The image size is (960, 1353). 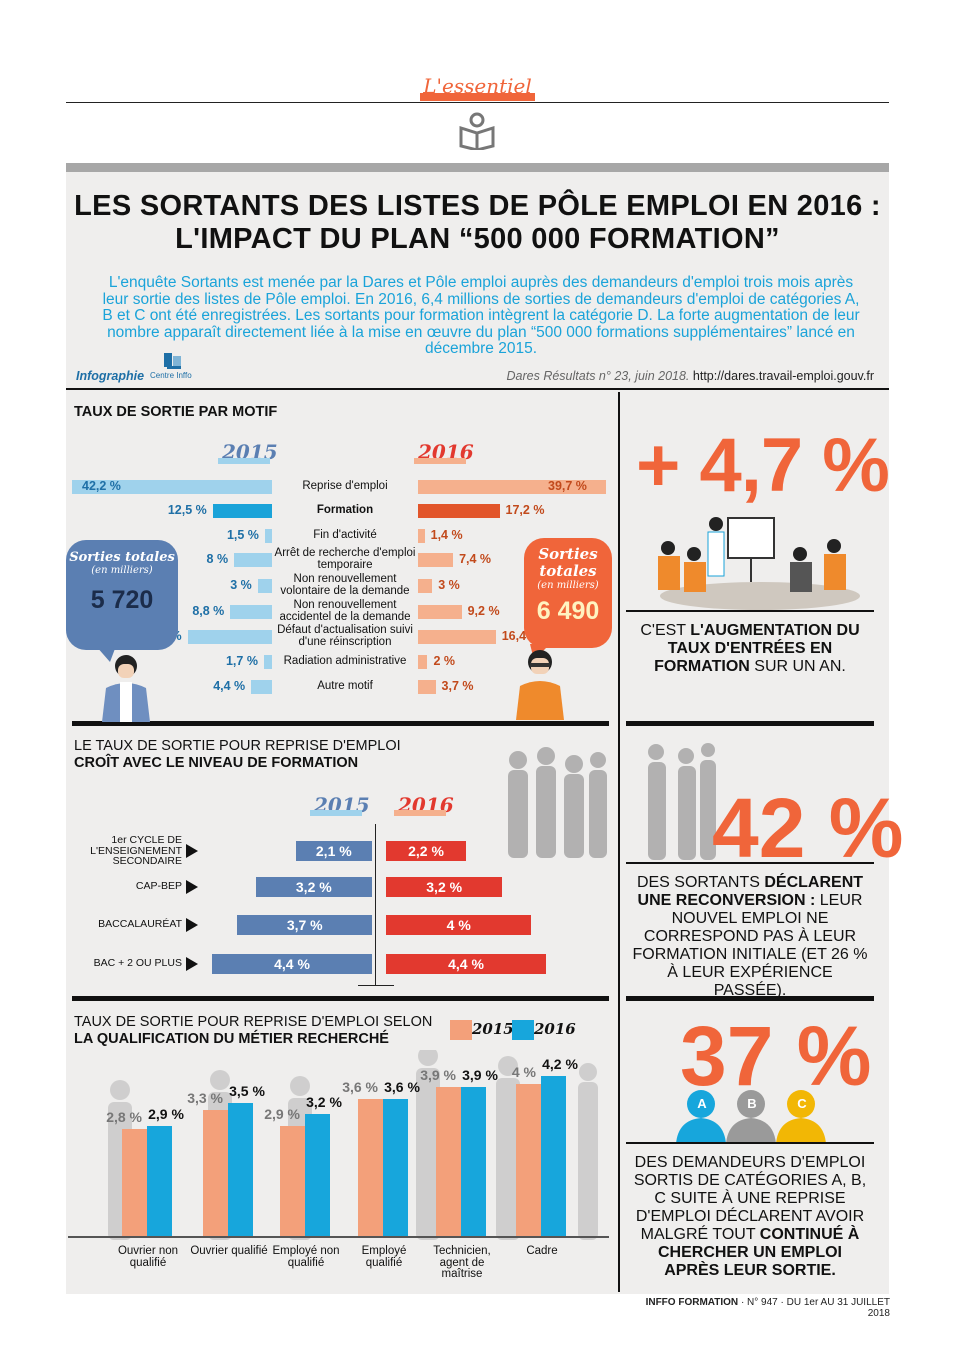 I want to click on panel-top-bar, so click(x=477, y=167).